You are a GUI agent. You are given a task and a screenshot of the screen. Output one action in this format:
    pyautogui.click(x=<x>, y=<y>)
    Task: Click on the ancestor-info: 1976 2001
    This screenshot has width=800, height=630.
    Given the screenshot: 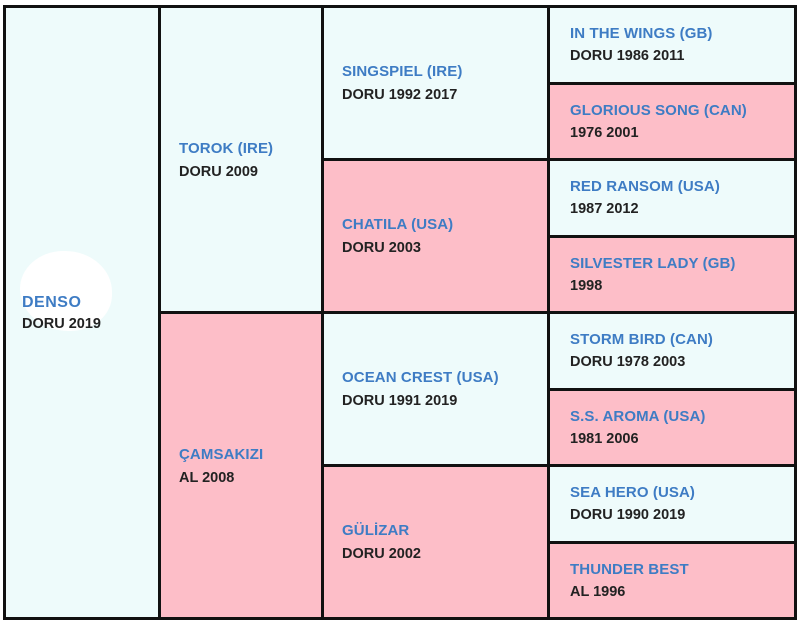 What is the action you would take?
    pyautogui.click(x=604, y=132)
    